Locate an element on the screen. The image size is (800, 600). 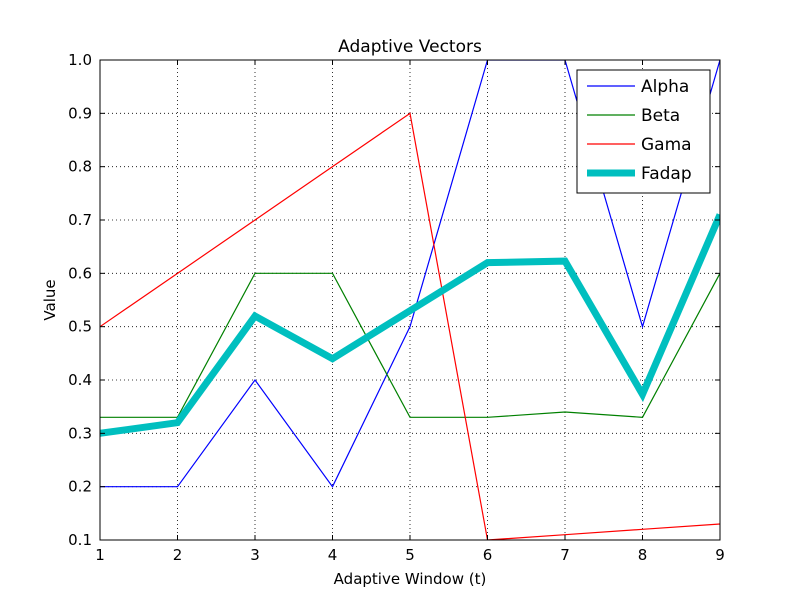
x-tick-label: 5 is located at coordinates (410, 555).